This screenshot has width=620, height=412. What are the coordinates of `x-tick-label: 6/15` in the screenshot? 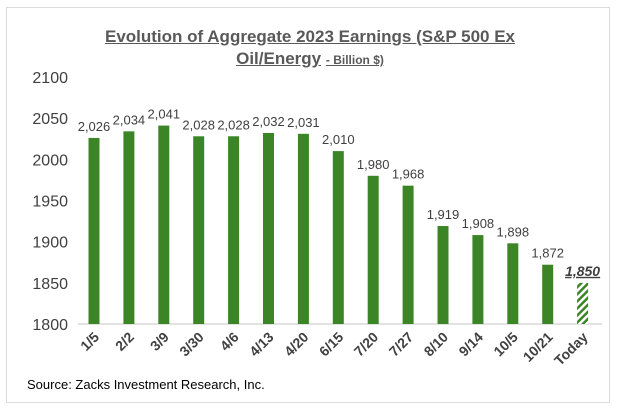 It's located at (331, 344).